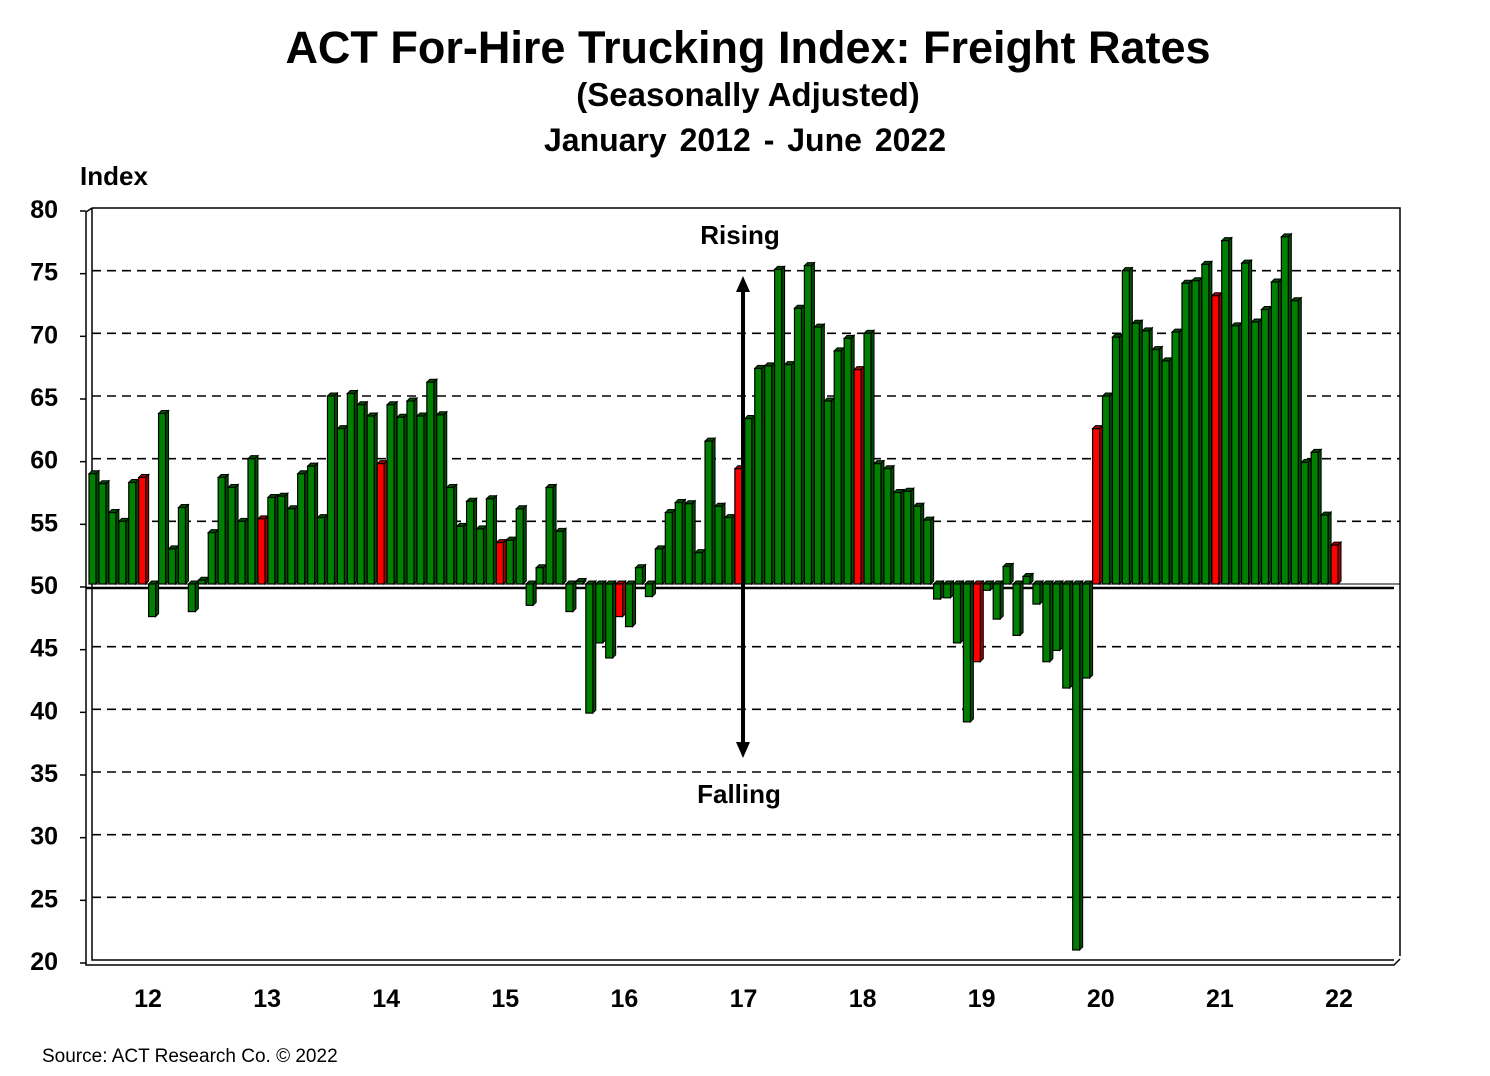 The width and height of the screenshot is (1490, 1076). I want to click on y-tick-label: 45, so click(44, 649).